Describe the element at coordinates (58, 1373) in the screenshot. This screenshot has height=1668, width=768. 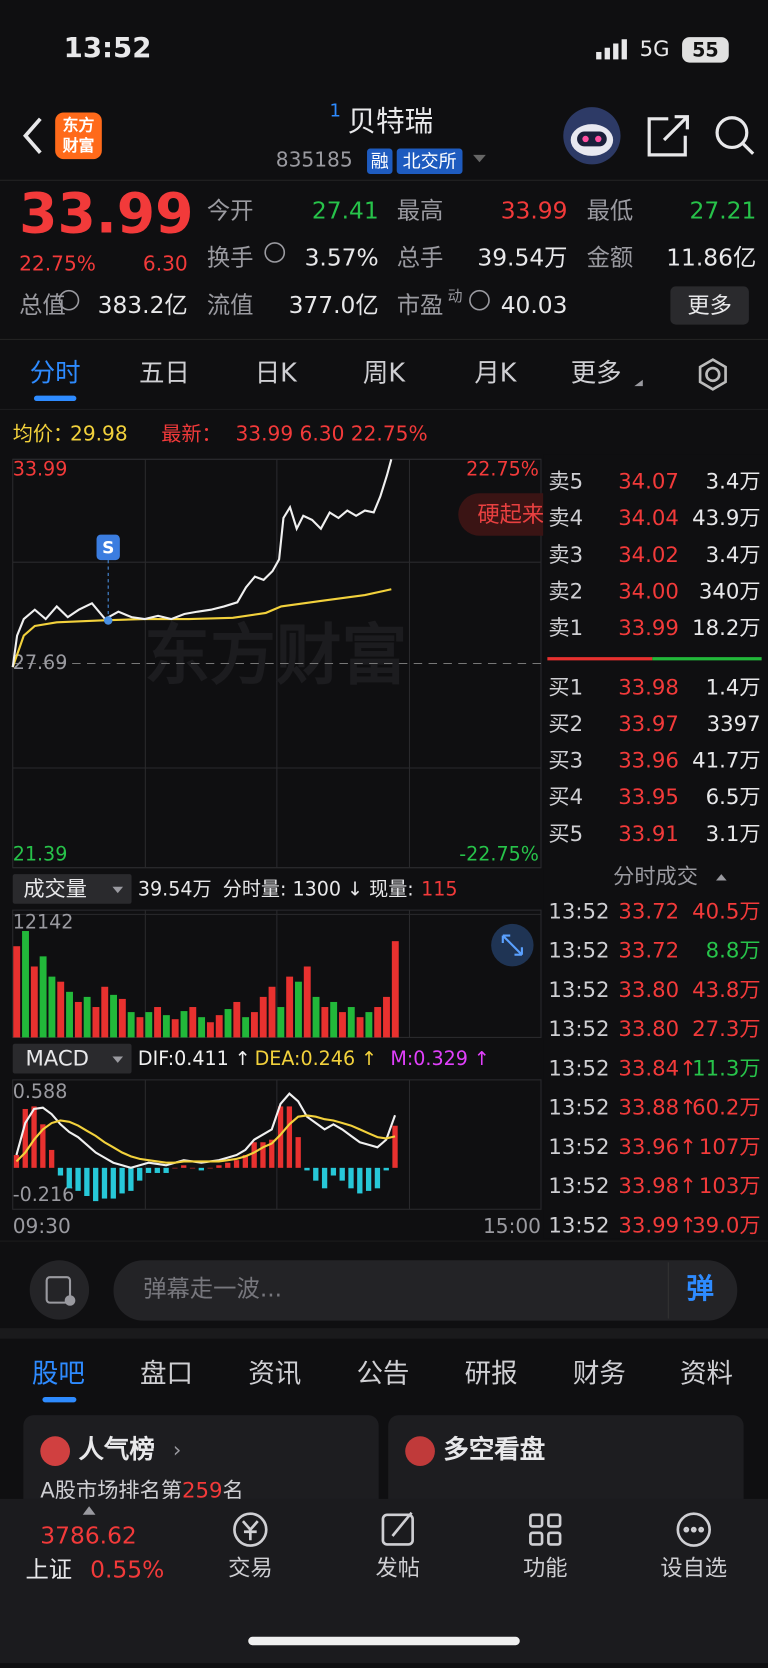
I see `section-tab: 股吧` at that location.